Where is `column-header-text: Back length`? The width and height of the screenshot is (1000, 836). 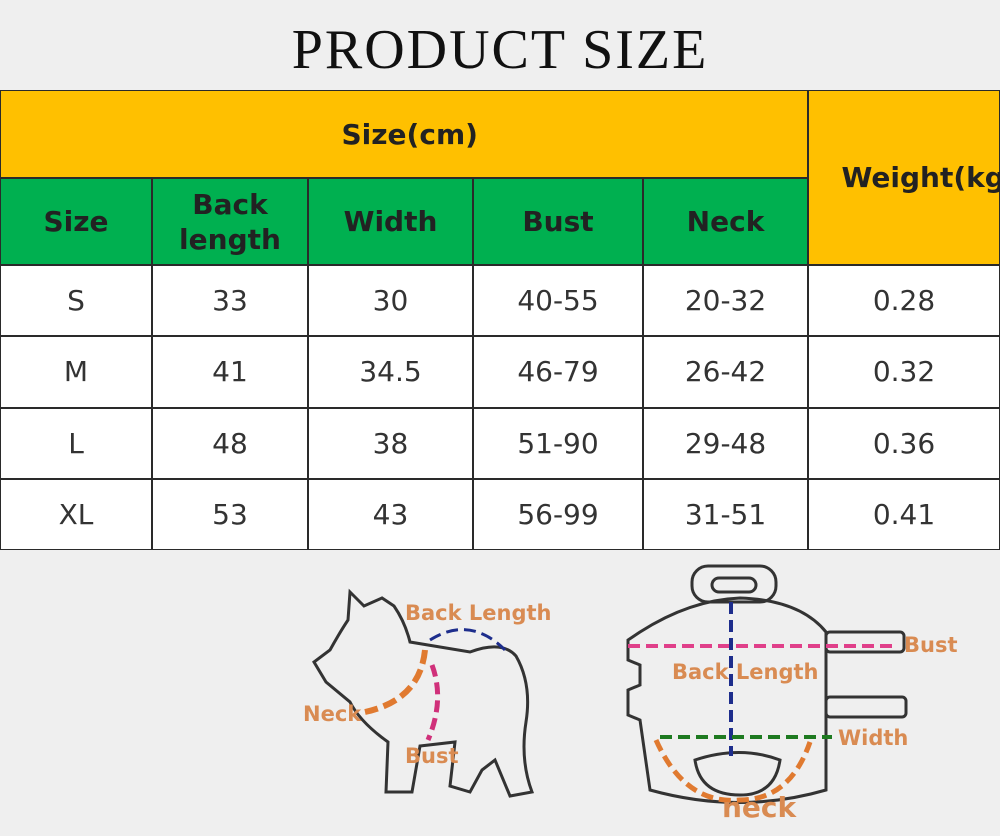
column-header-text: Back length is located at coordinates (230, 221).